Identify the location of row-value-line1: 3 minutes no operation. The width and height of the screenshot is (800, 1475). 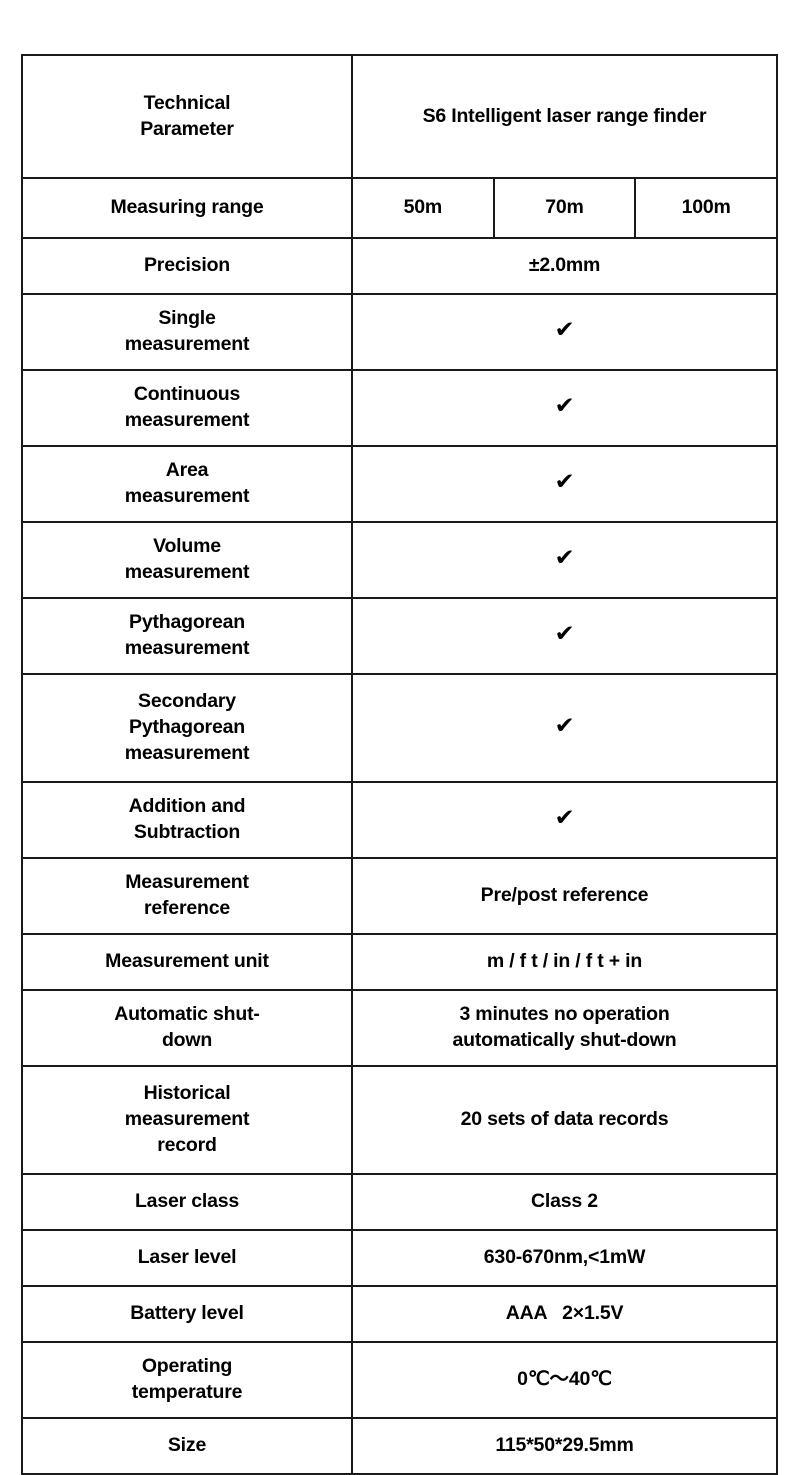
(564, 1014).